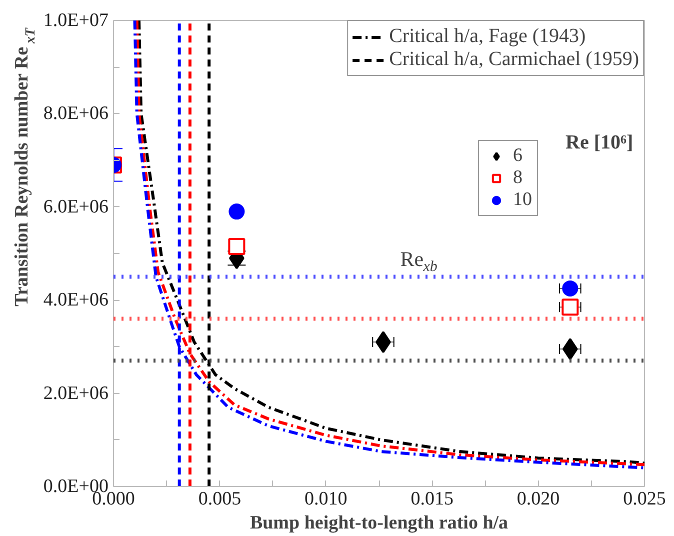 This screenshot has height=536, width=674. What do you see at coordinates (326, 499) in the screenshot?
I see `x-tick-label: 0.010` at bounding box center [326, 499].